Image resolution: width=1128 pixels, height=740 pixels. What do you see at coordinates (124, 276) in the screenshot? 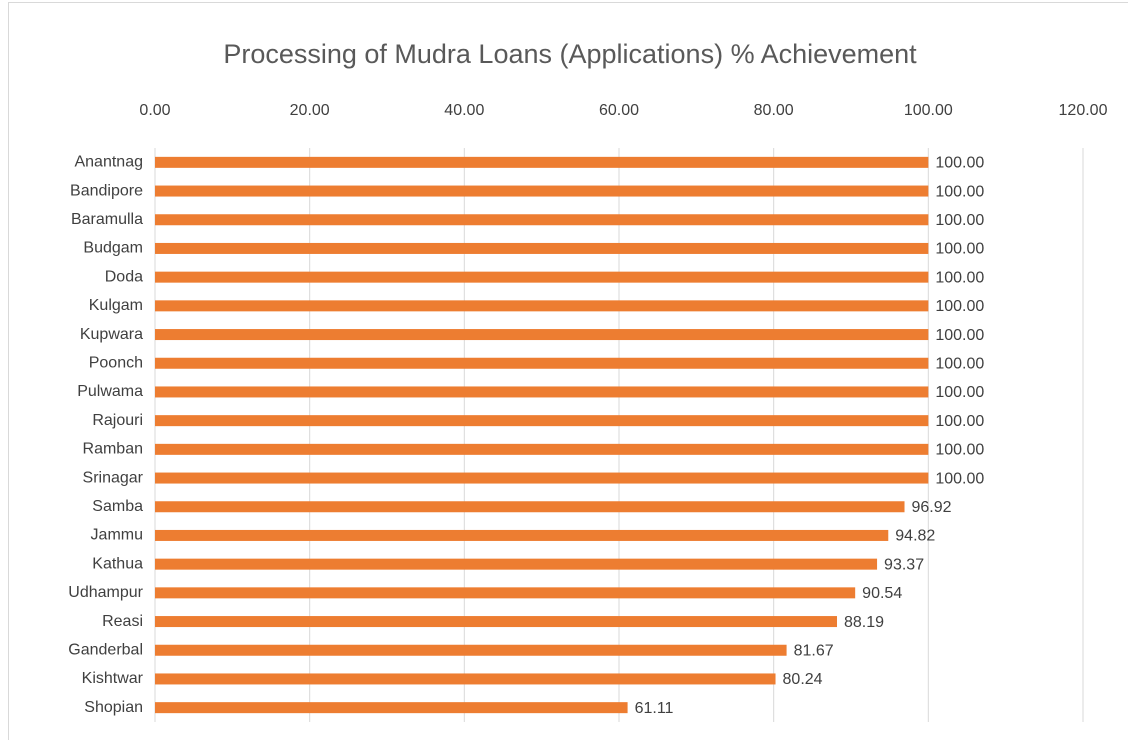
I see `y-tick-label: Doda` at bounding box center [124, 276].